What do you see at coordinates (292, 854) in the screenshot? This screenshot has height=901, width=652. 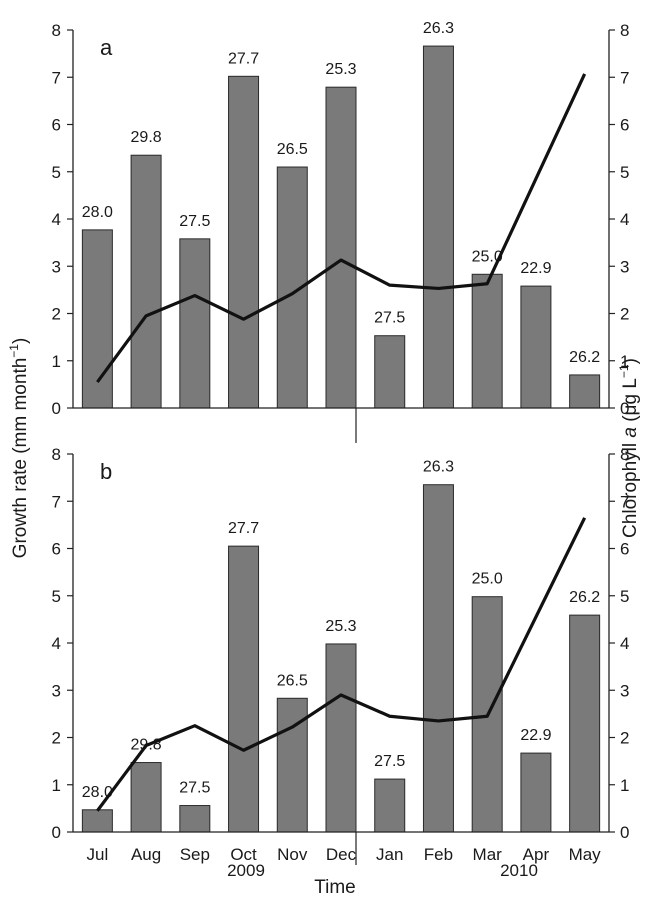 I see `x-tick-label-nov: Nov` at bounding box center [292, 854].